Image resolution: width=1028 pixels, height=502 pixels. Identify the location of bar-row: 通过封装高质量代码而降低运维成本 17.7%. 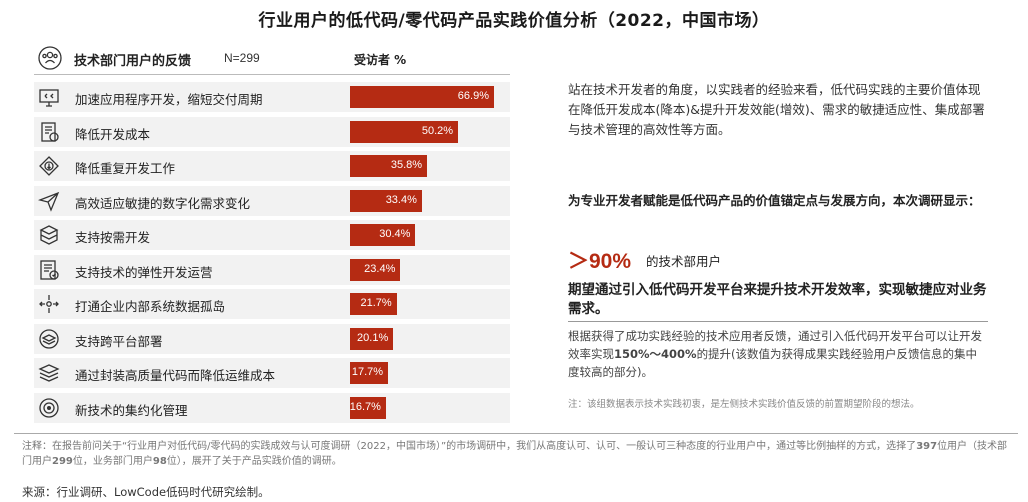
(272, 373).